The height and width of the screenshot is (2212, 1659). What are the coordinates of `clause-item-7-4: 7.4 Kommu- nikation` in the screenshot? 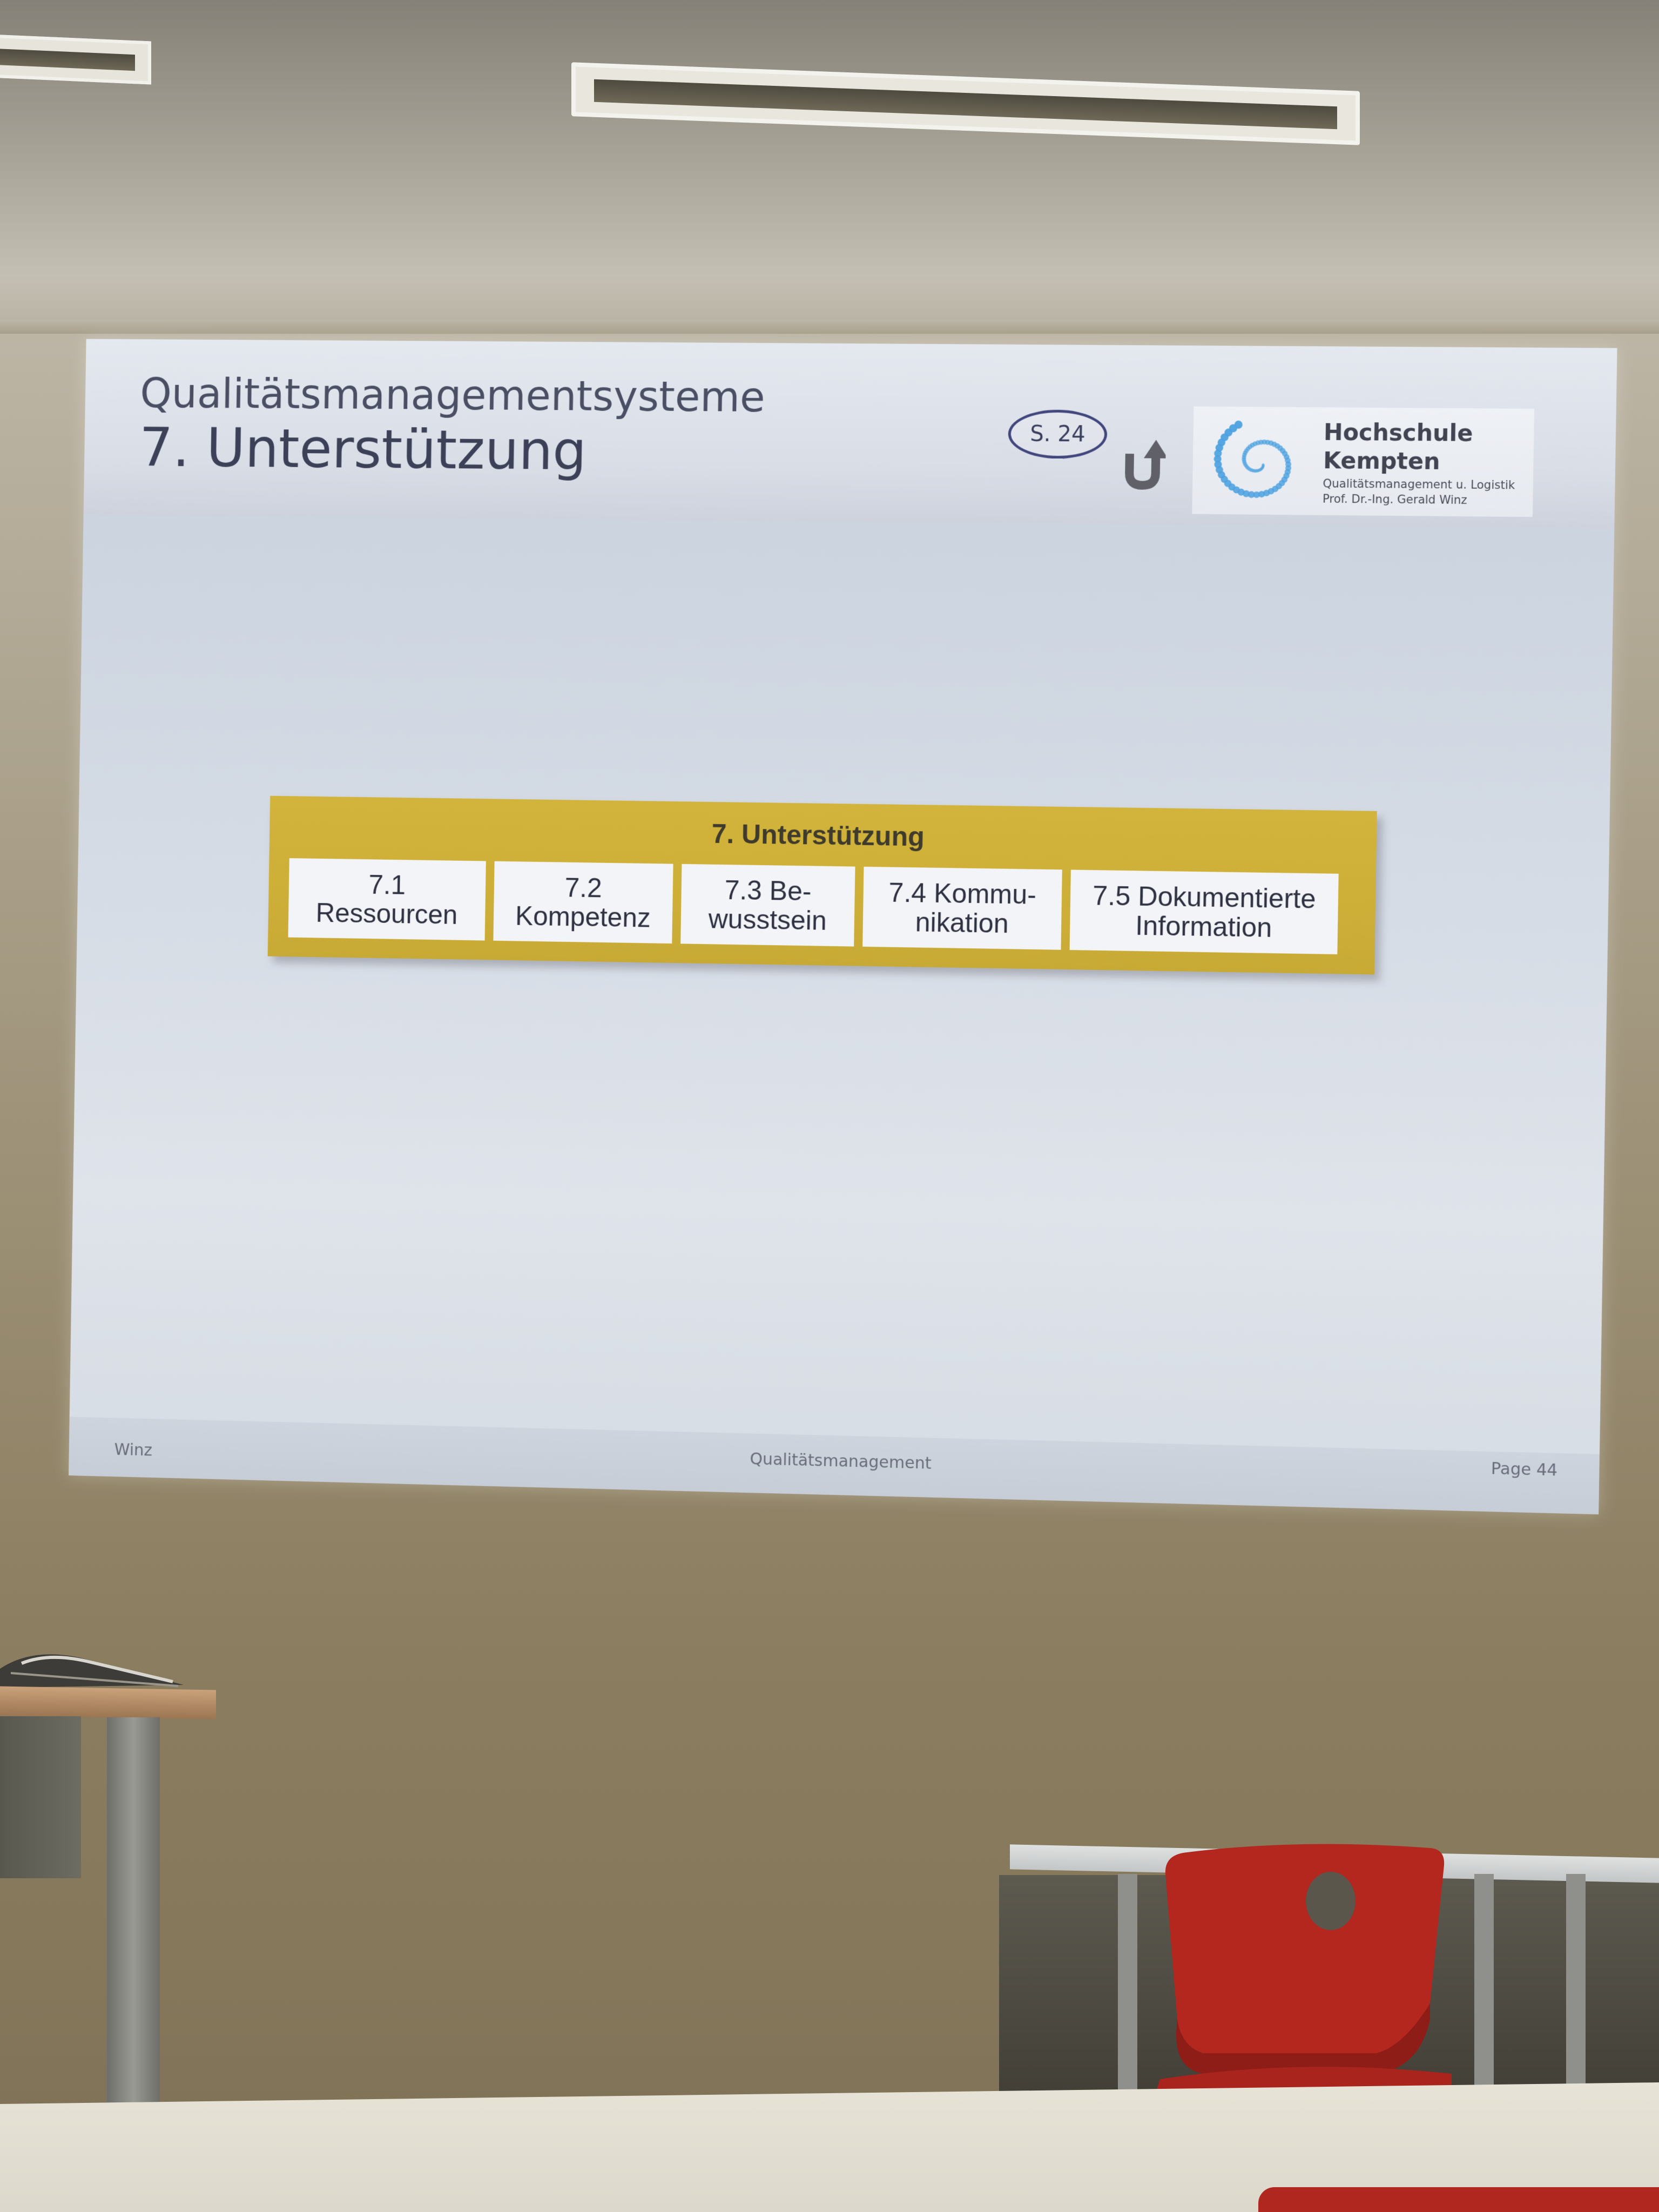 It's located at (962, 908).